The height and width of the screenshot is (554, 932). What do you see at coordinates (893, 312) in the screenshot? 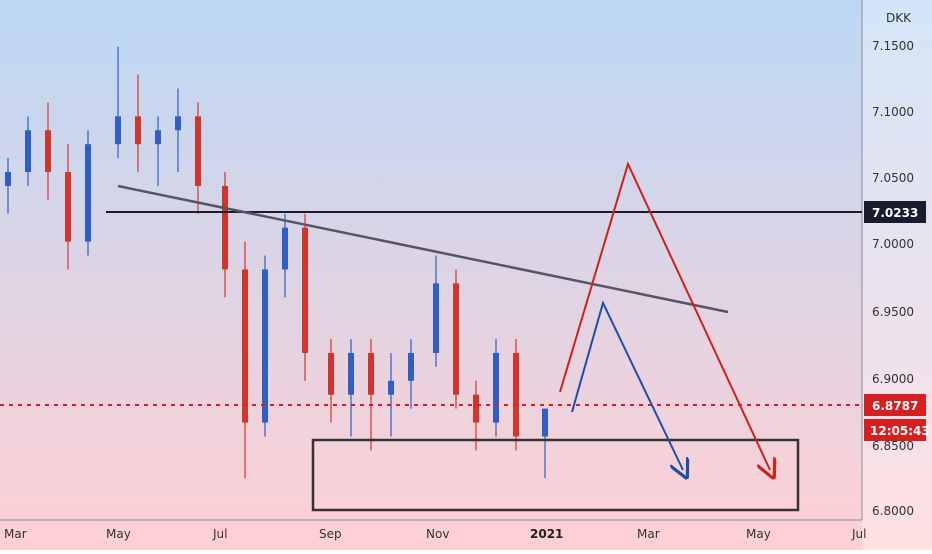
I see `y-tick-label: 6.9500` at bounding box center [893, 312].